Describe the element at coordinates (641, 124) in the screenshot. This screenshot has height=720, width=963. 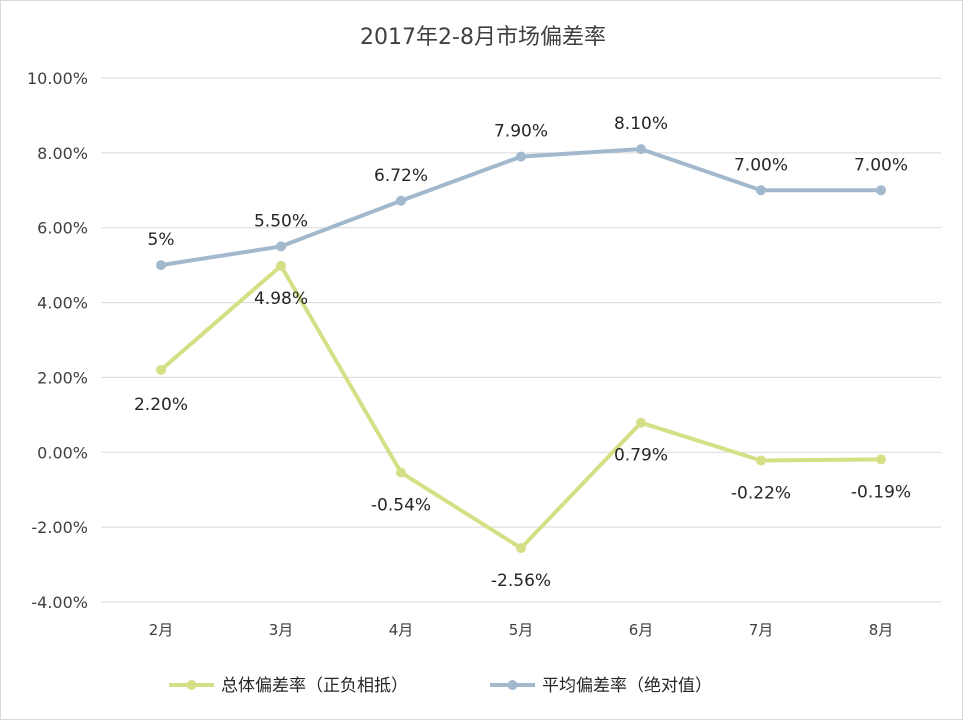
I see `data-label: 8.10%` at that location.